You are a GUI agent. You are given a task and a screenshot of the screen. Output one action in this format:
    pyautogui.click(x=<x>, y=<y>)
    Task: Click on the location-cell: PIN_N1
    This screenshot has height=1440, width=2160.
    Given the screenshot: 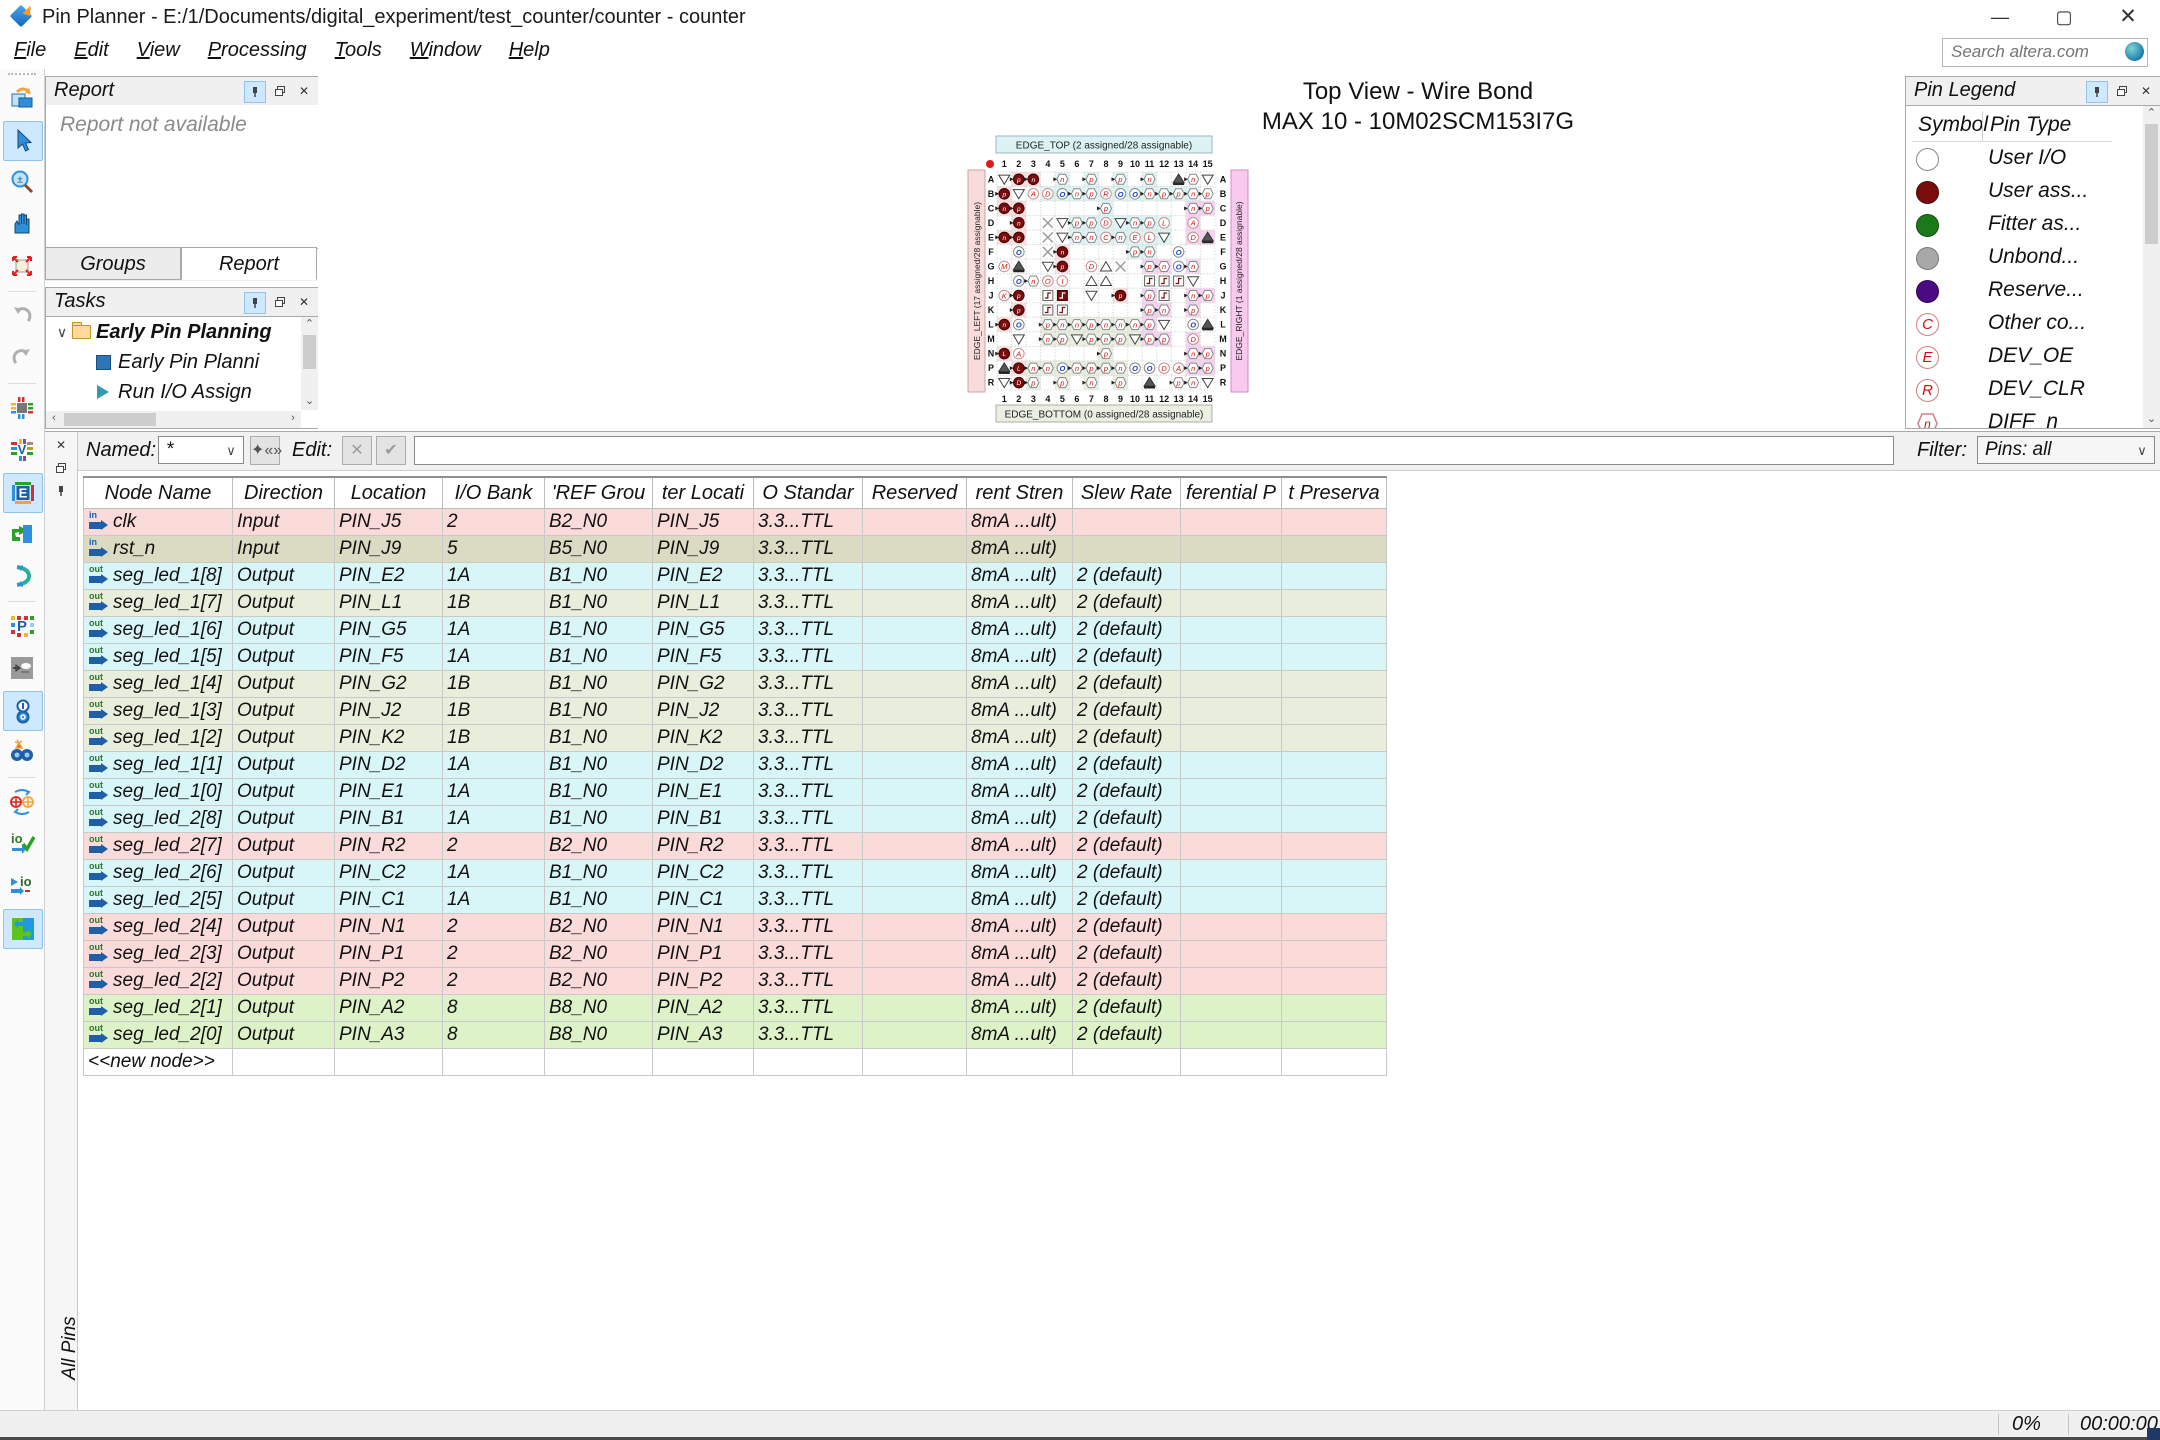 What is the action you would take?
    pyautogui.click(x=388, y=927)
    